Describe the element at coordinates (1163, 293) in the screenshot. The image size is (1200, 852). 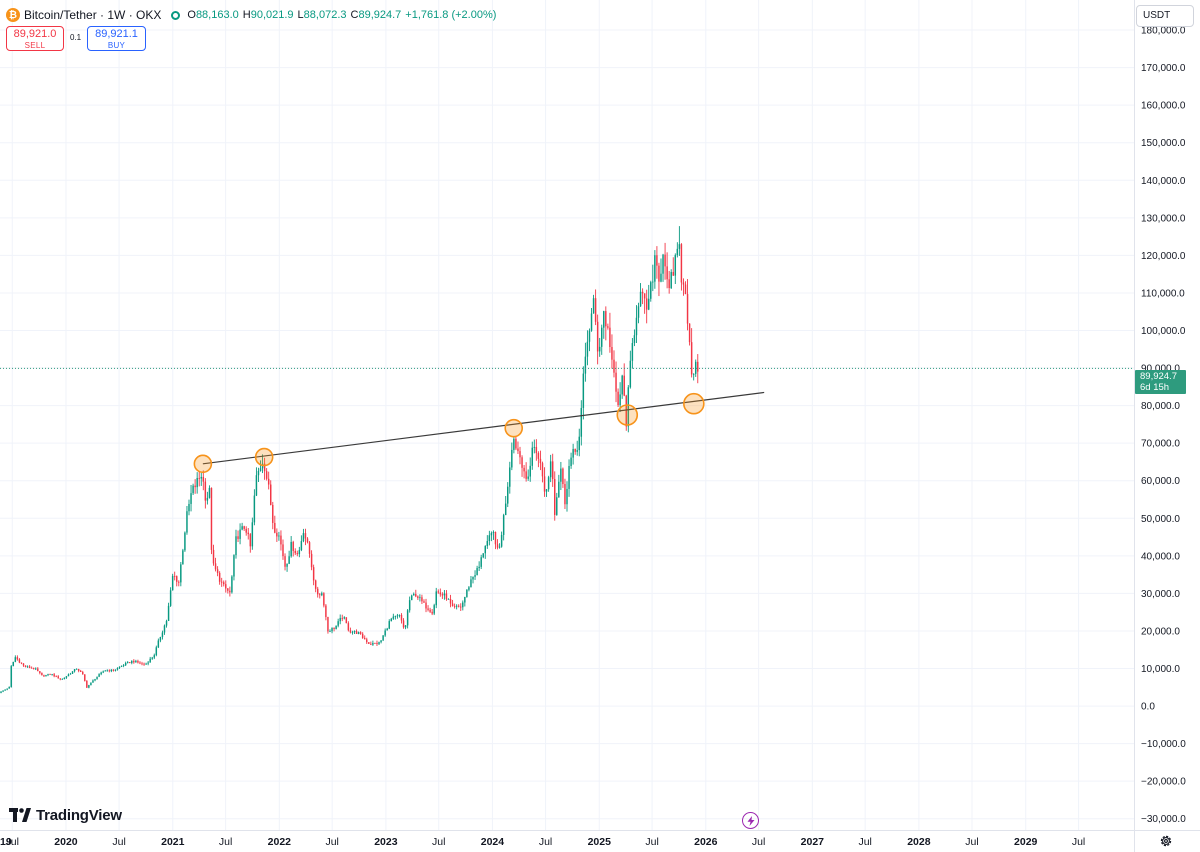
I see `y-tick-label: 110,000.0` at that location.